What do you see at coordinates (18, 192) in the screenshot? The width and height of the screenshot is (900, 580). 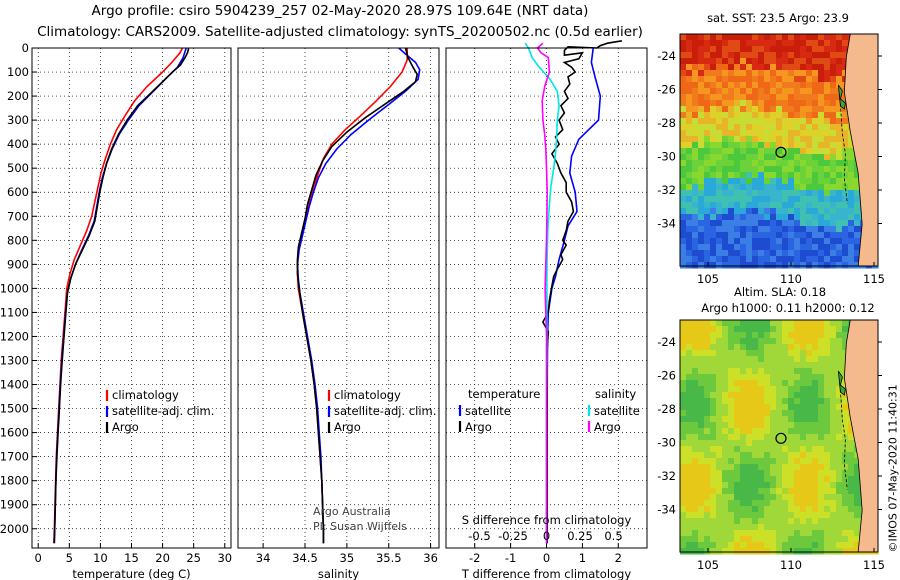 I see `y-tick-label: 600` at bounding box center [18, 192].